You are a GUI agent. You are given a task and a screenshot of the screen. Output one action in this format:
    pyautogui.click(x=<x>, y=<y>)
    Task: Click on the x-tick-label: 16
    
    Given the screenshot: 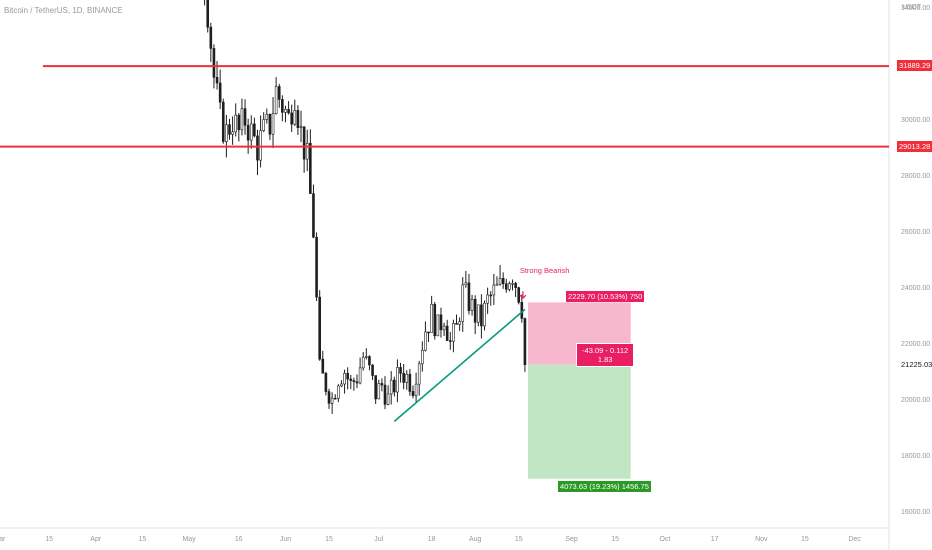 What is the action you would take?
    pyautogui.click(x=239, y=539)
    